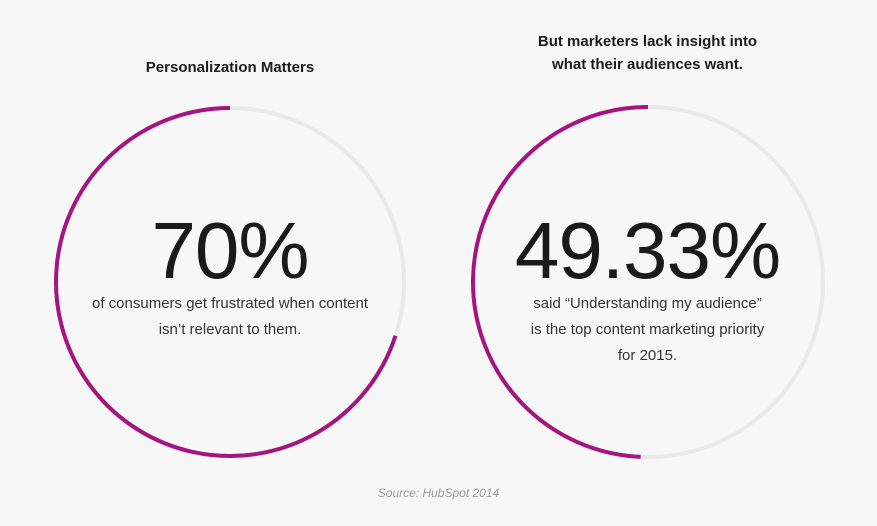 The width and height of the screenshot is (877, 526). Describe the element at coordinates (438, 493) in the screenshot. I see `source-caption: Source: HubSpot 2014` at that location.